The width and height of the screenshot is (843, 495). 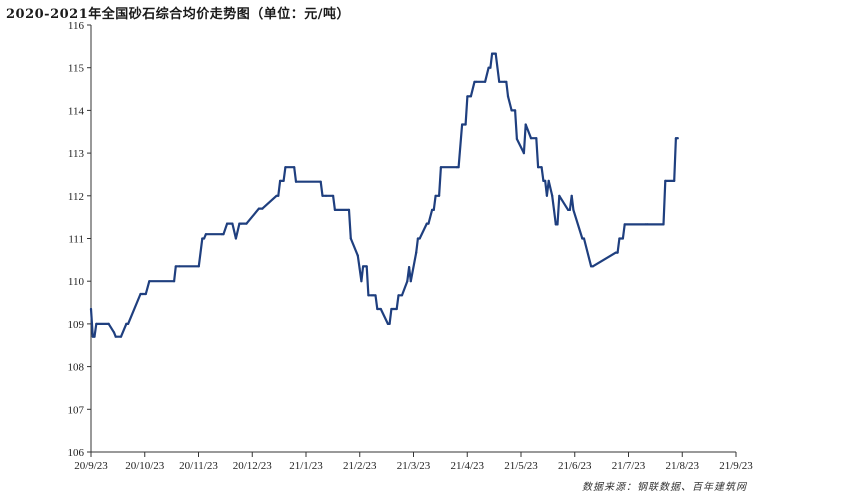 I want to click on x-tick-label: 21/3/23, so click(x=414, y=466).